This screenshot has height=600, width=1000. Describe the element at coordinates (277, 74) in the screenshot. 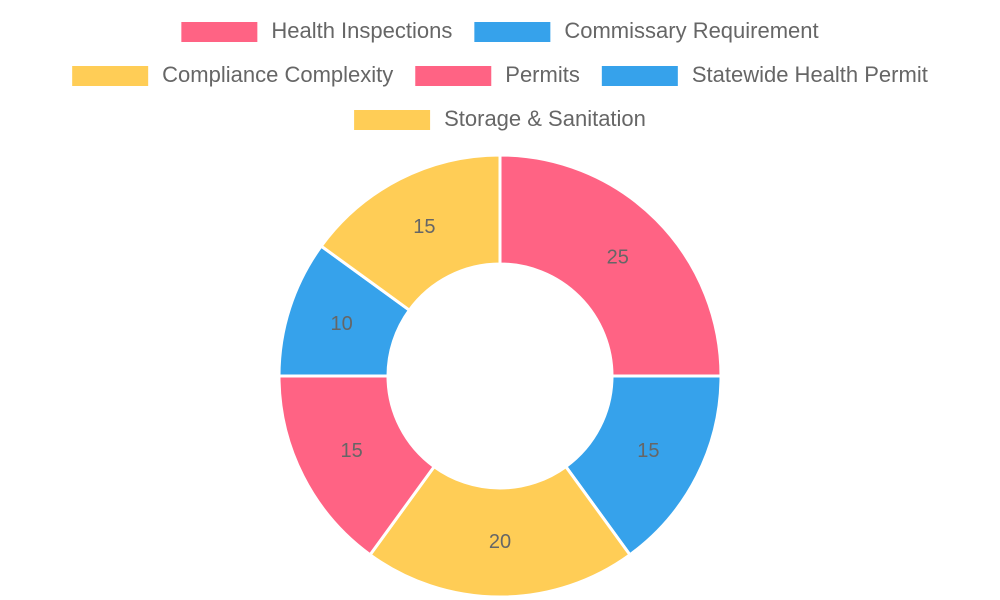

I see `legend-label: Compliance Complexity` at that location.